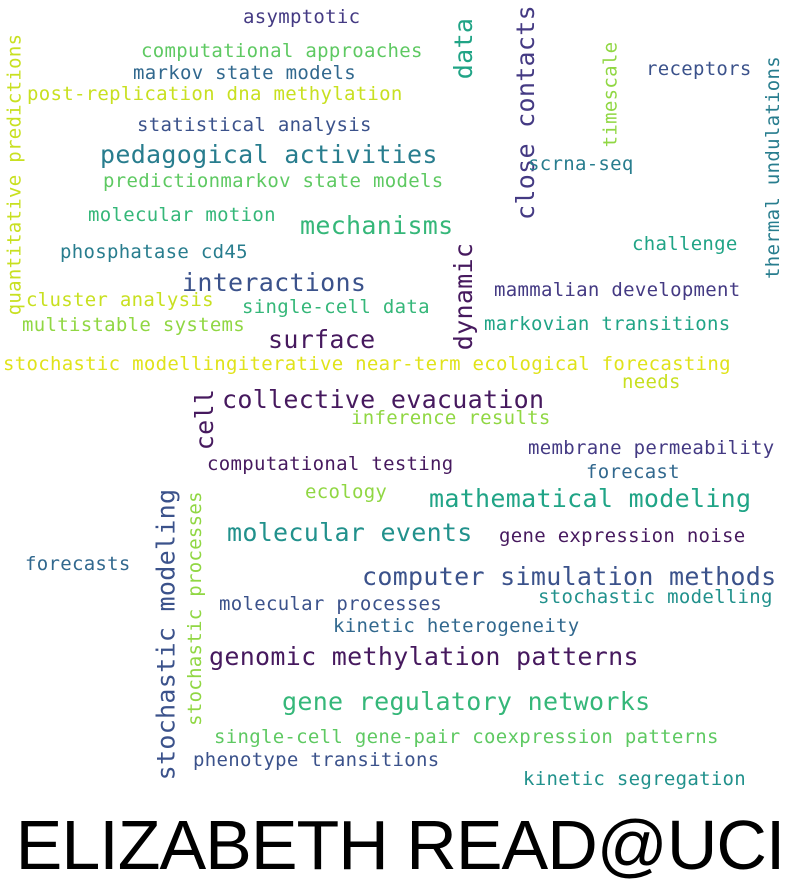 This screenshot has height=890, width=800. What do you see at coordinates (685, 244) in the screenshot?
I see `word-challenge: challenge` at bounding box center [685, 244].